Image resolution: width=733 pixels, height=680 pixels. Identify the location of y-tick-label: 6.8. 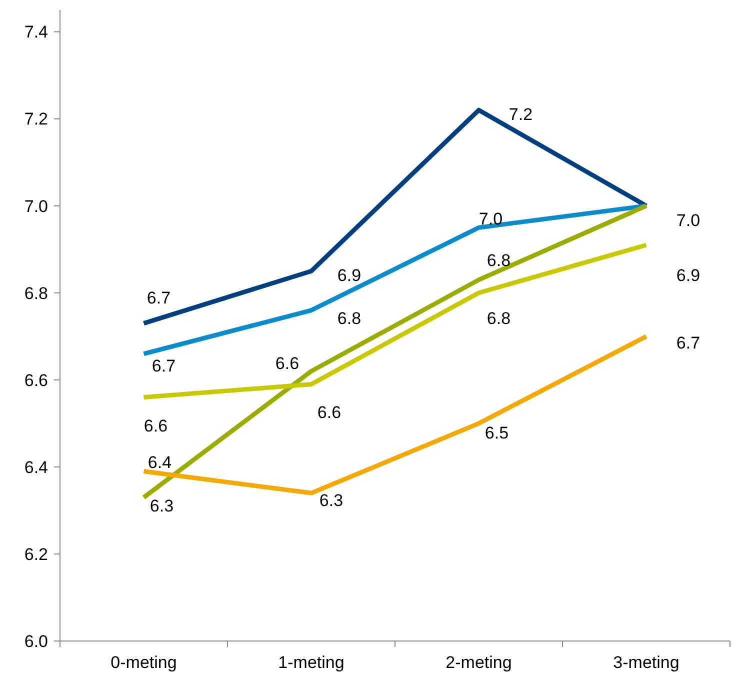
(36, 293).